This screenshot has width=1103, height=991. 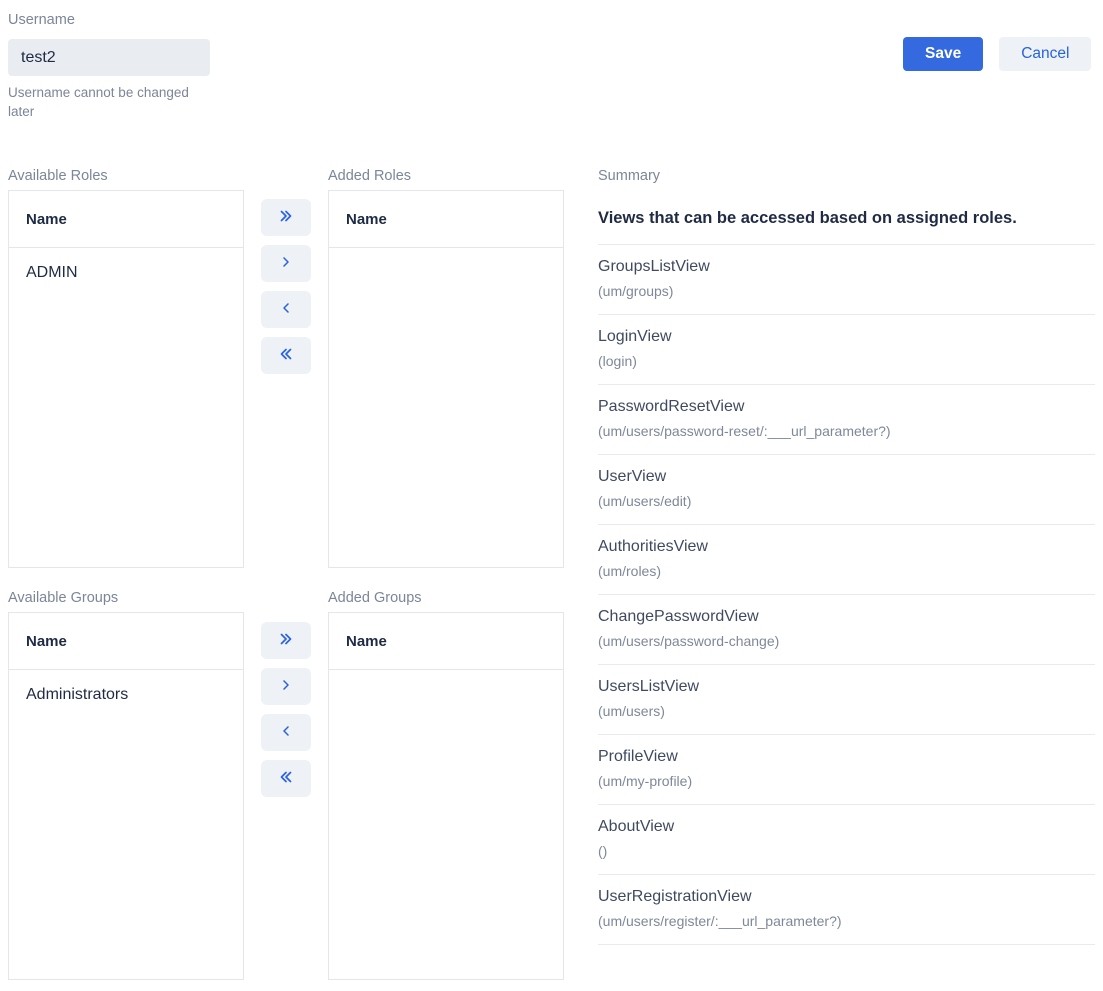 I want to click on view-name: ProfileView, so click(x=638, y=756).